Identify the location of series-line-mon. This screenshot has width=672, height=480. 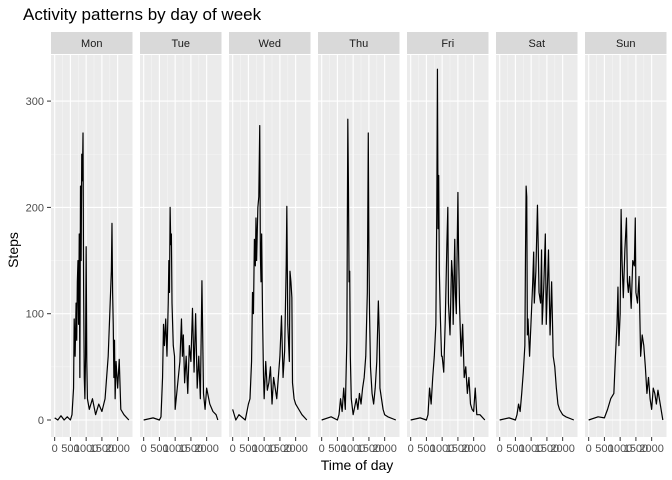
(92, 276).